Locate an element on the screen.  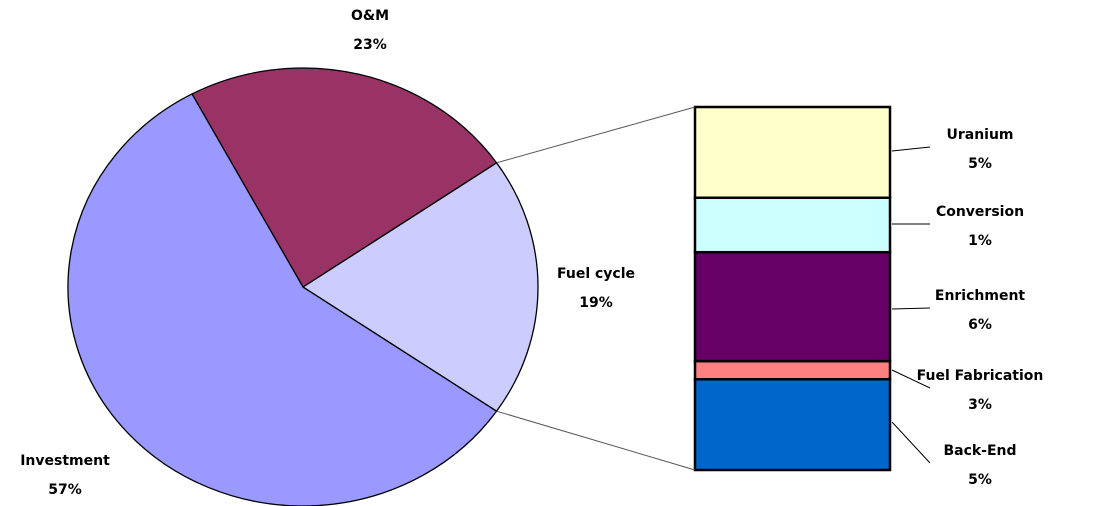
slice-value-label: 23% is located at coordinates (370, 45).